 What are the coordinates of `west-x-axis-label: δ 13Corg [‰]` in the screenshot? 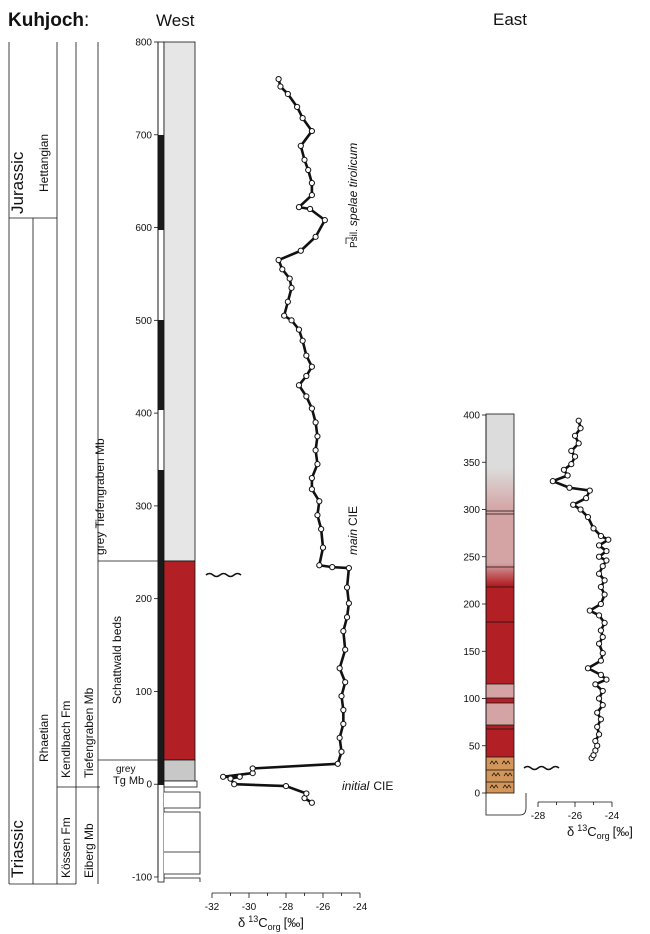 It's located at (271, 923).